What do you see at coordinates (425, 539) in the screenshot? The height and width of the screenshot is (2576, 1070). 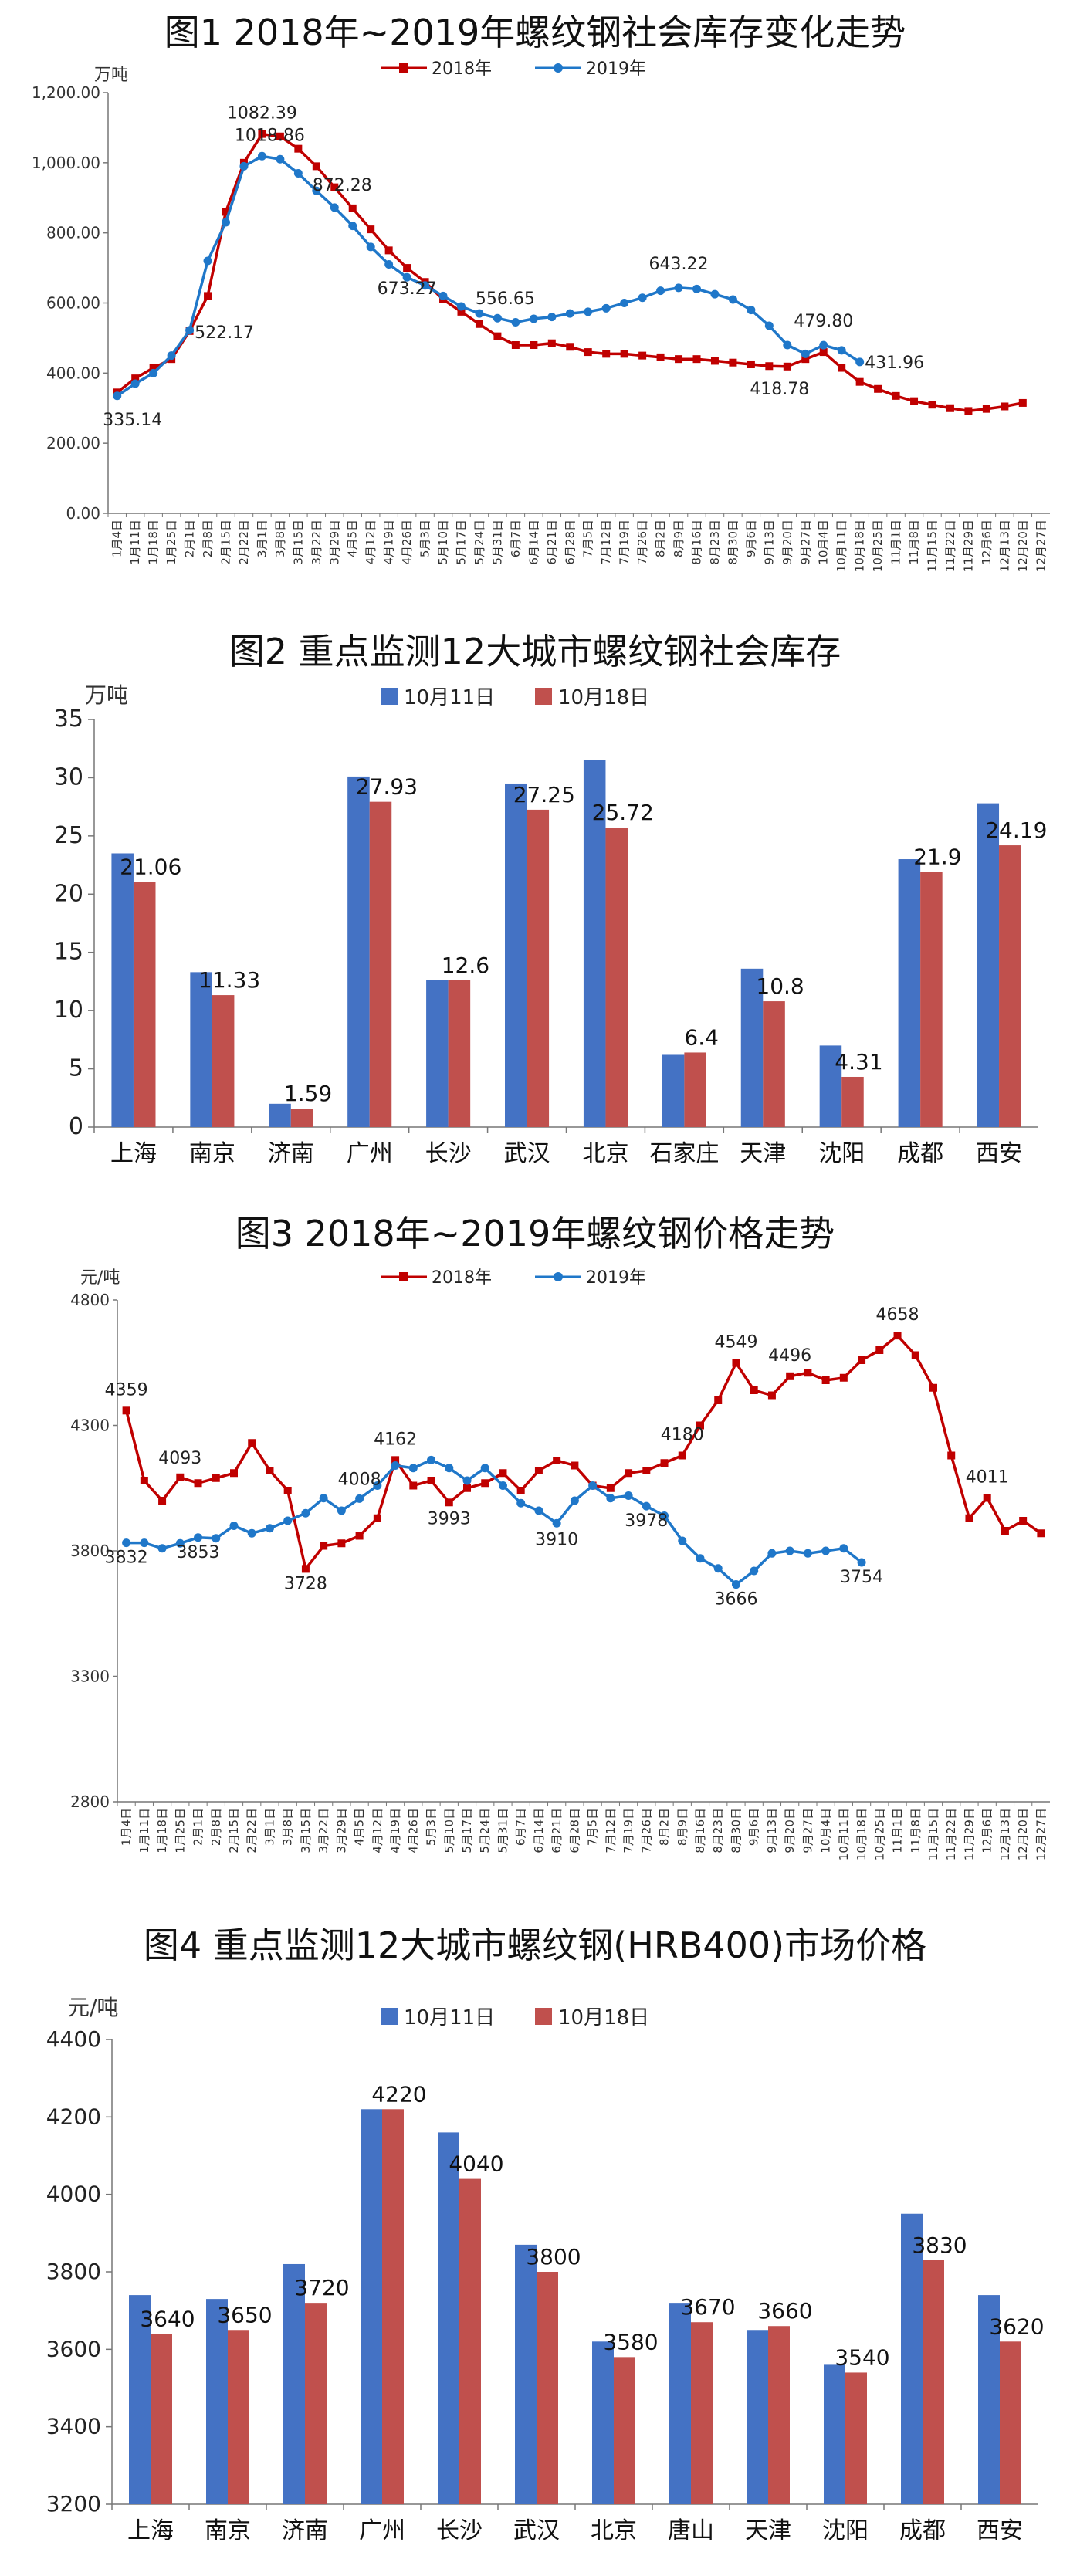 I see `x-tick-label: 5月3日` at bounding box center [425, 539].